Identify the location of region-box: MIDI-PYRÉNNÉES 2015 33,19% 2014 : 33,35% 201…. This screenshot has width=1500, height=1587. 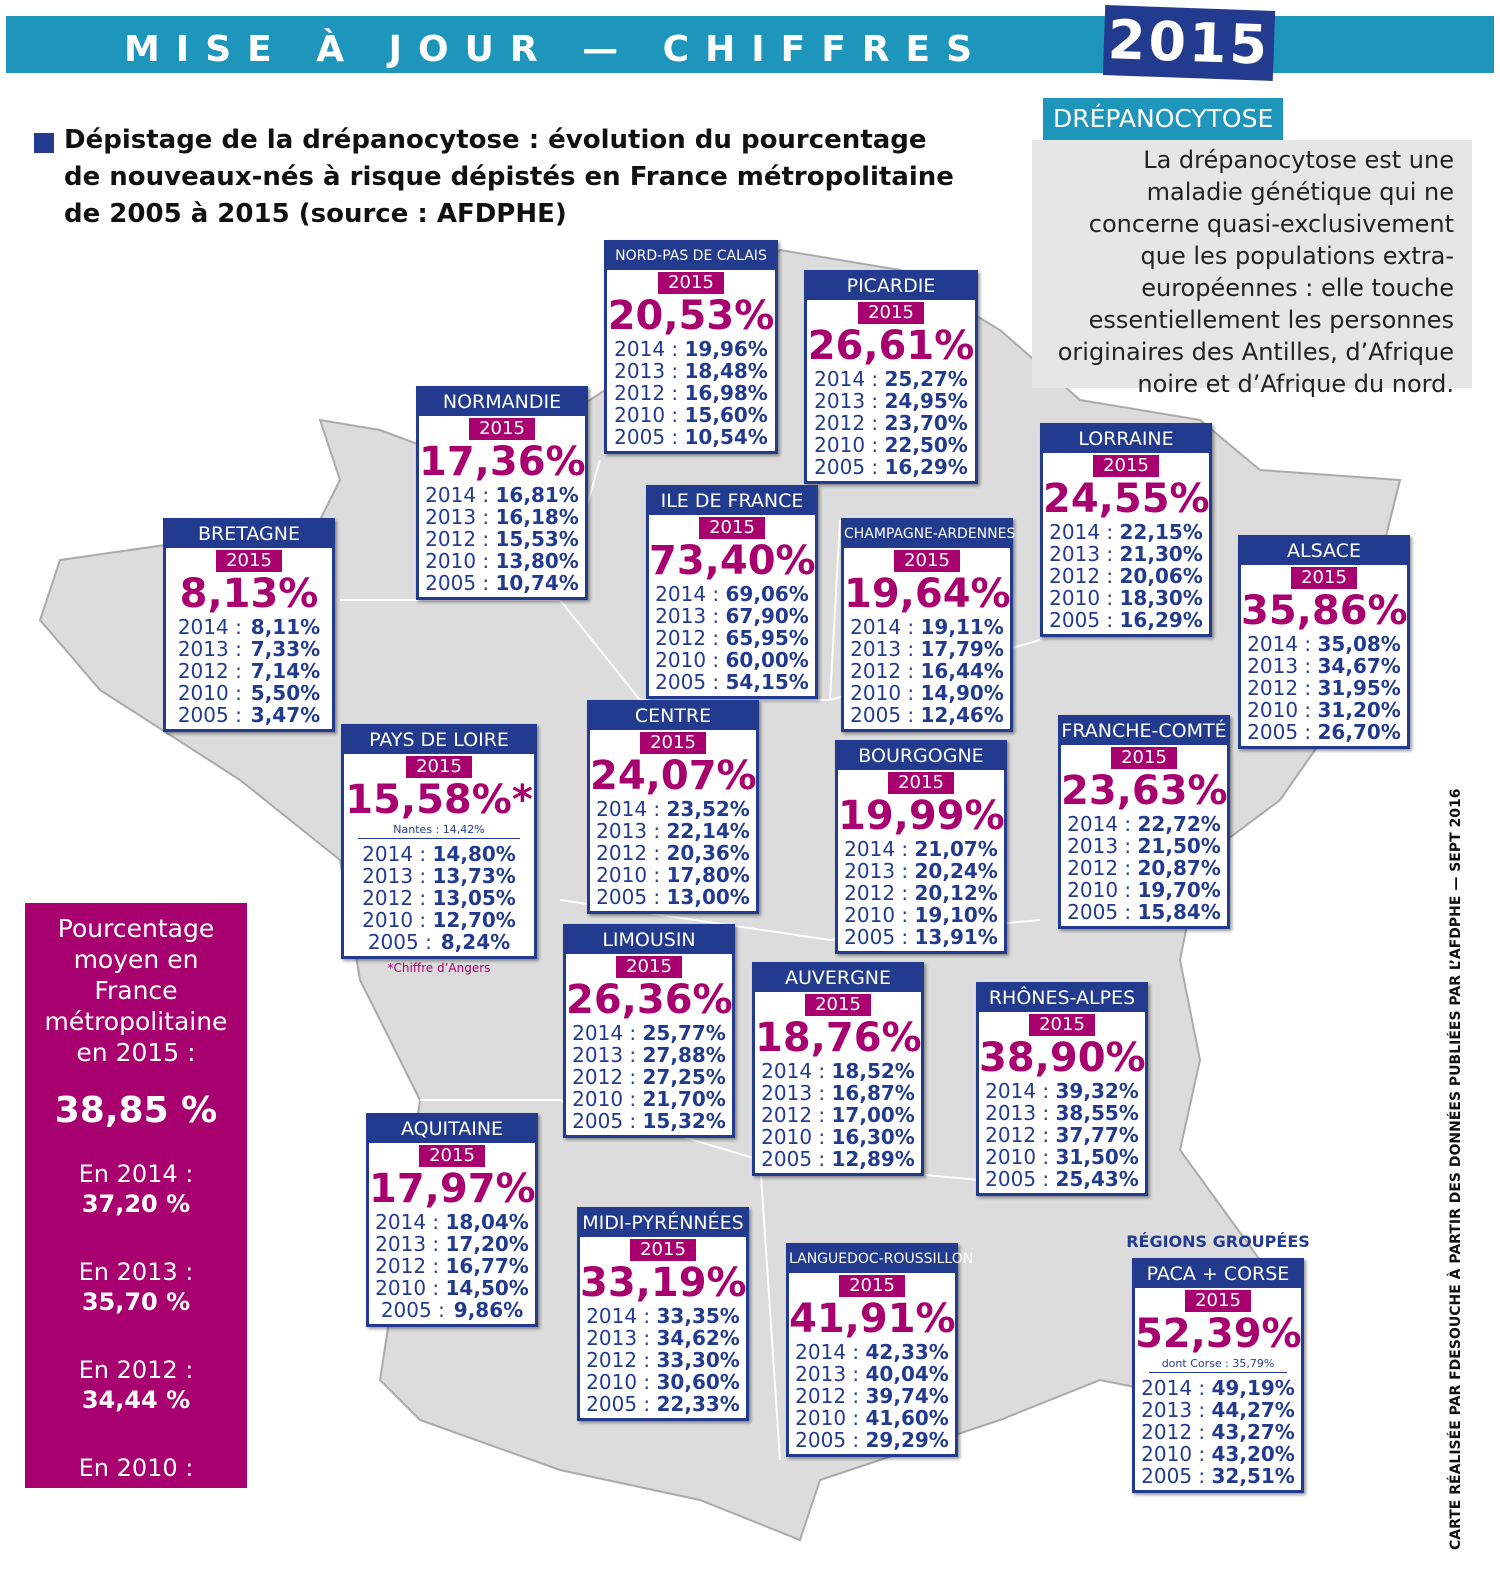
(663, 1314).